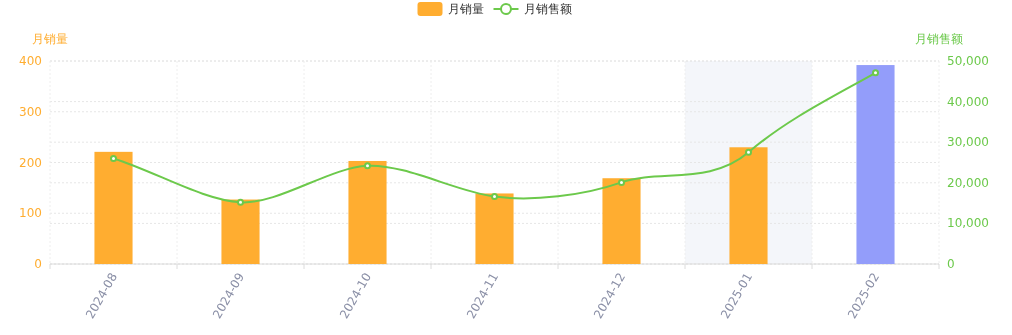 This screenshot has width=1012, height=335. Describe the element at coordinates (939, 39) in the screenshot. I see `y2-axis-title: 月销售额` at that location.